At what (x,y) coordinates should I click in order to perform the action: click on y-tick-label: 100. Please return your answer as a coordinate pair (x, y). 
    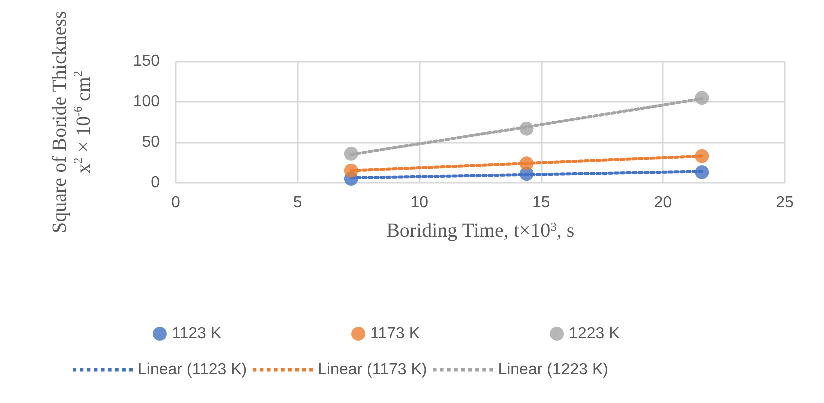
    Looking at the image, I should click on (146, 102).